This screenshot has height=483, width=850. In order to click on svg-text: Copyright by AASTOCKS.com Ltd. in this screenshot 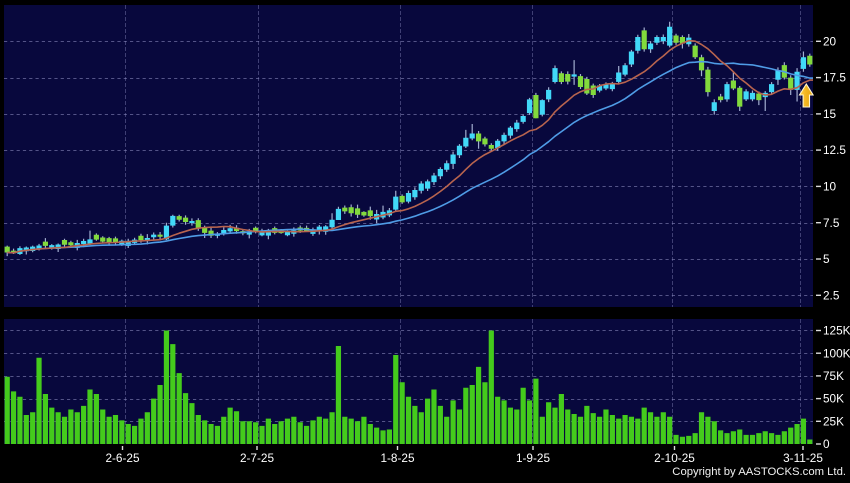, I will do `click(759, 472)`.